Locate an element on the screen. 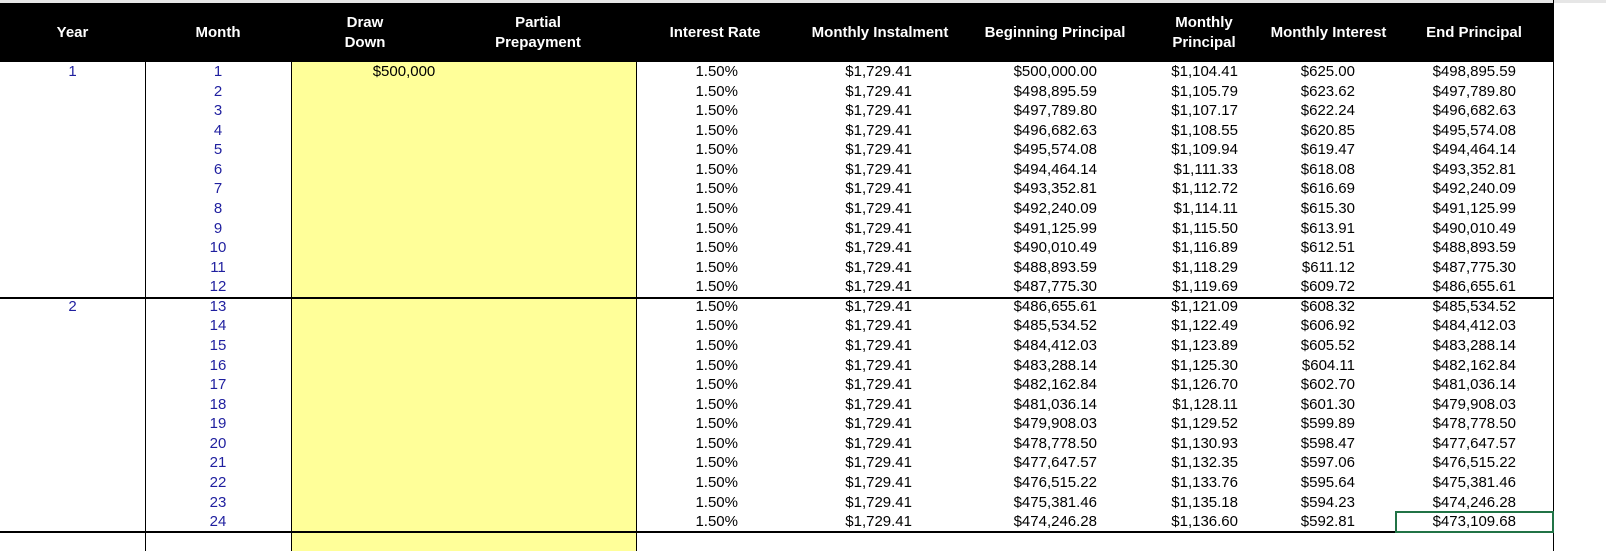 This screenshot has width=1606, height=551. end-principal: $485,534.52 is located at coordinates (1474, 306).